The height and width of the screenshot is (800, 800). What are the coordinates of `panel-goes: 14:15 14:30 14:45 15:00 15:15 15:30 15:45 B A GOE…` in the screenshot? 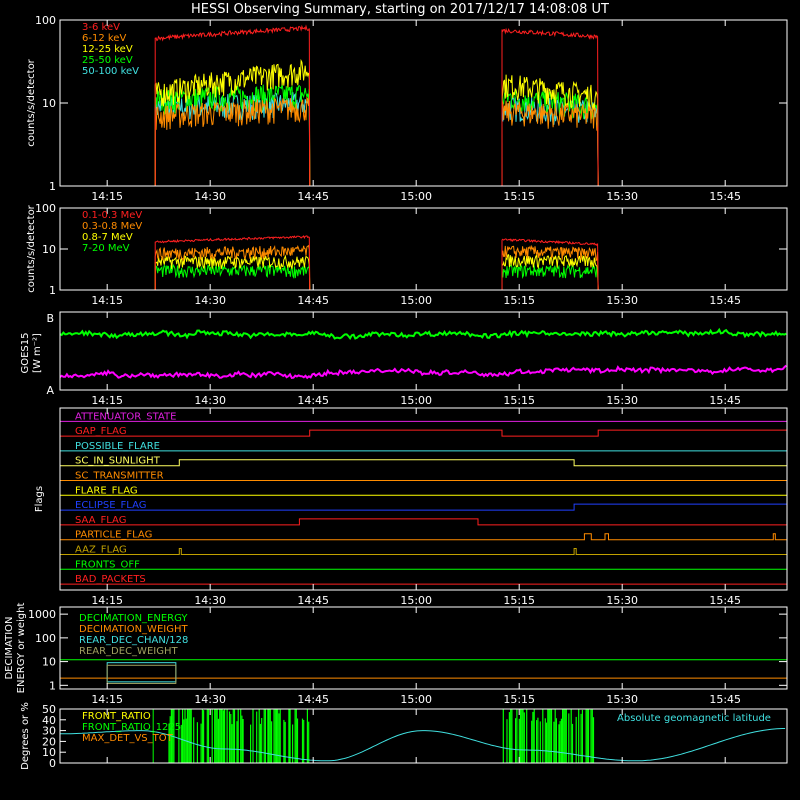 It's located at (404, 359).